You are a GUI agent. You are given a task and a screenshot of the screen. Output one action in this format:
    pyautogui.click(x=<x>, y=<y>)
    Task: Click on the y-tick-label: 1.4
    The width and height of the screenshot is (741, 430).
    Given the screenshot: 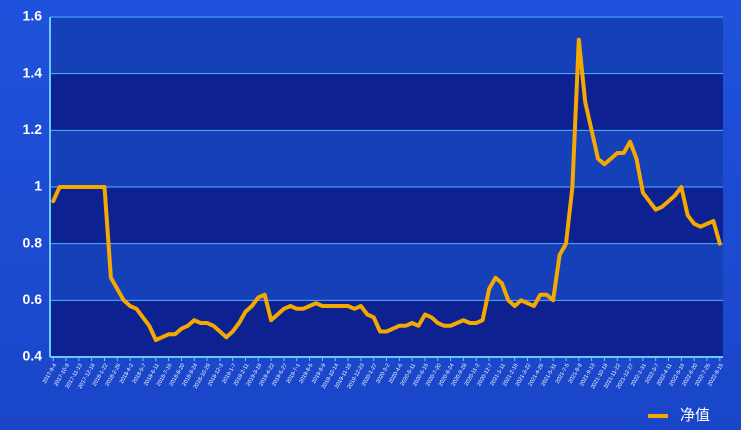 What is the action you would take?
    pyautogui.click(x=33, y=72)
    